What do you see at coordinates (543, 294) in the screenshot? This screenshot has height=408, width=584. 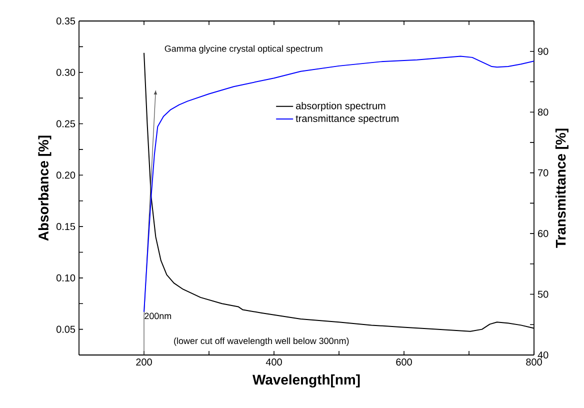 I see `y2-tick-label: 50` at bounding box center [543, 294].